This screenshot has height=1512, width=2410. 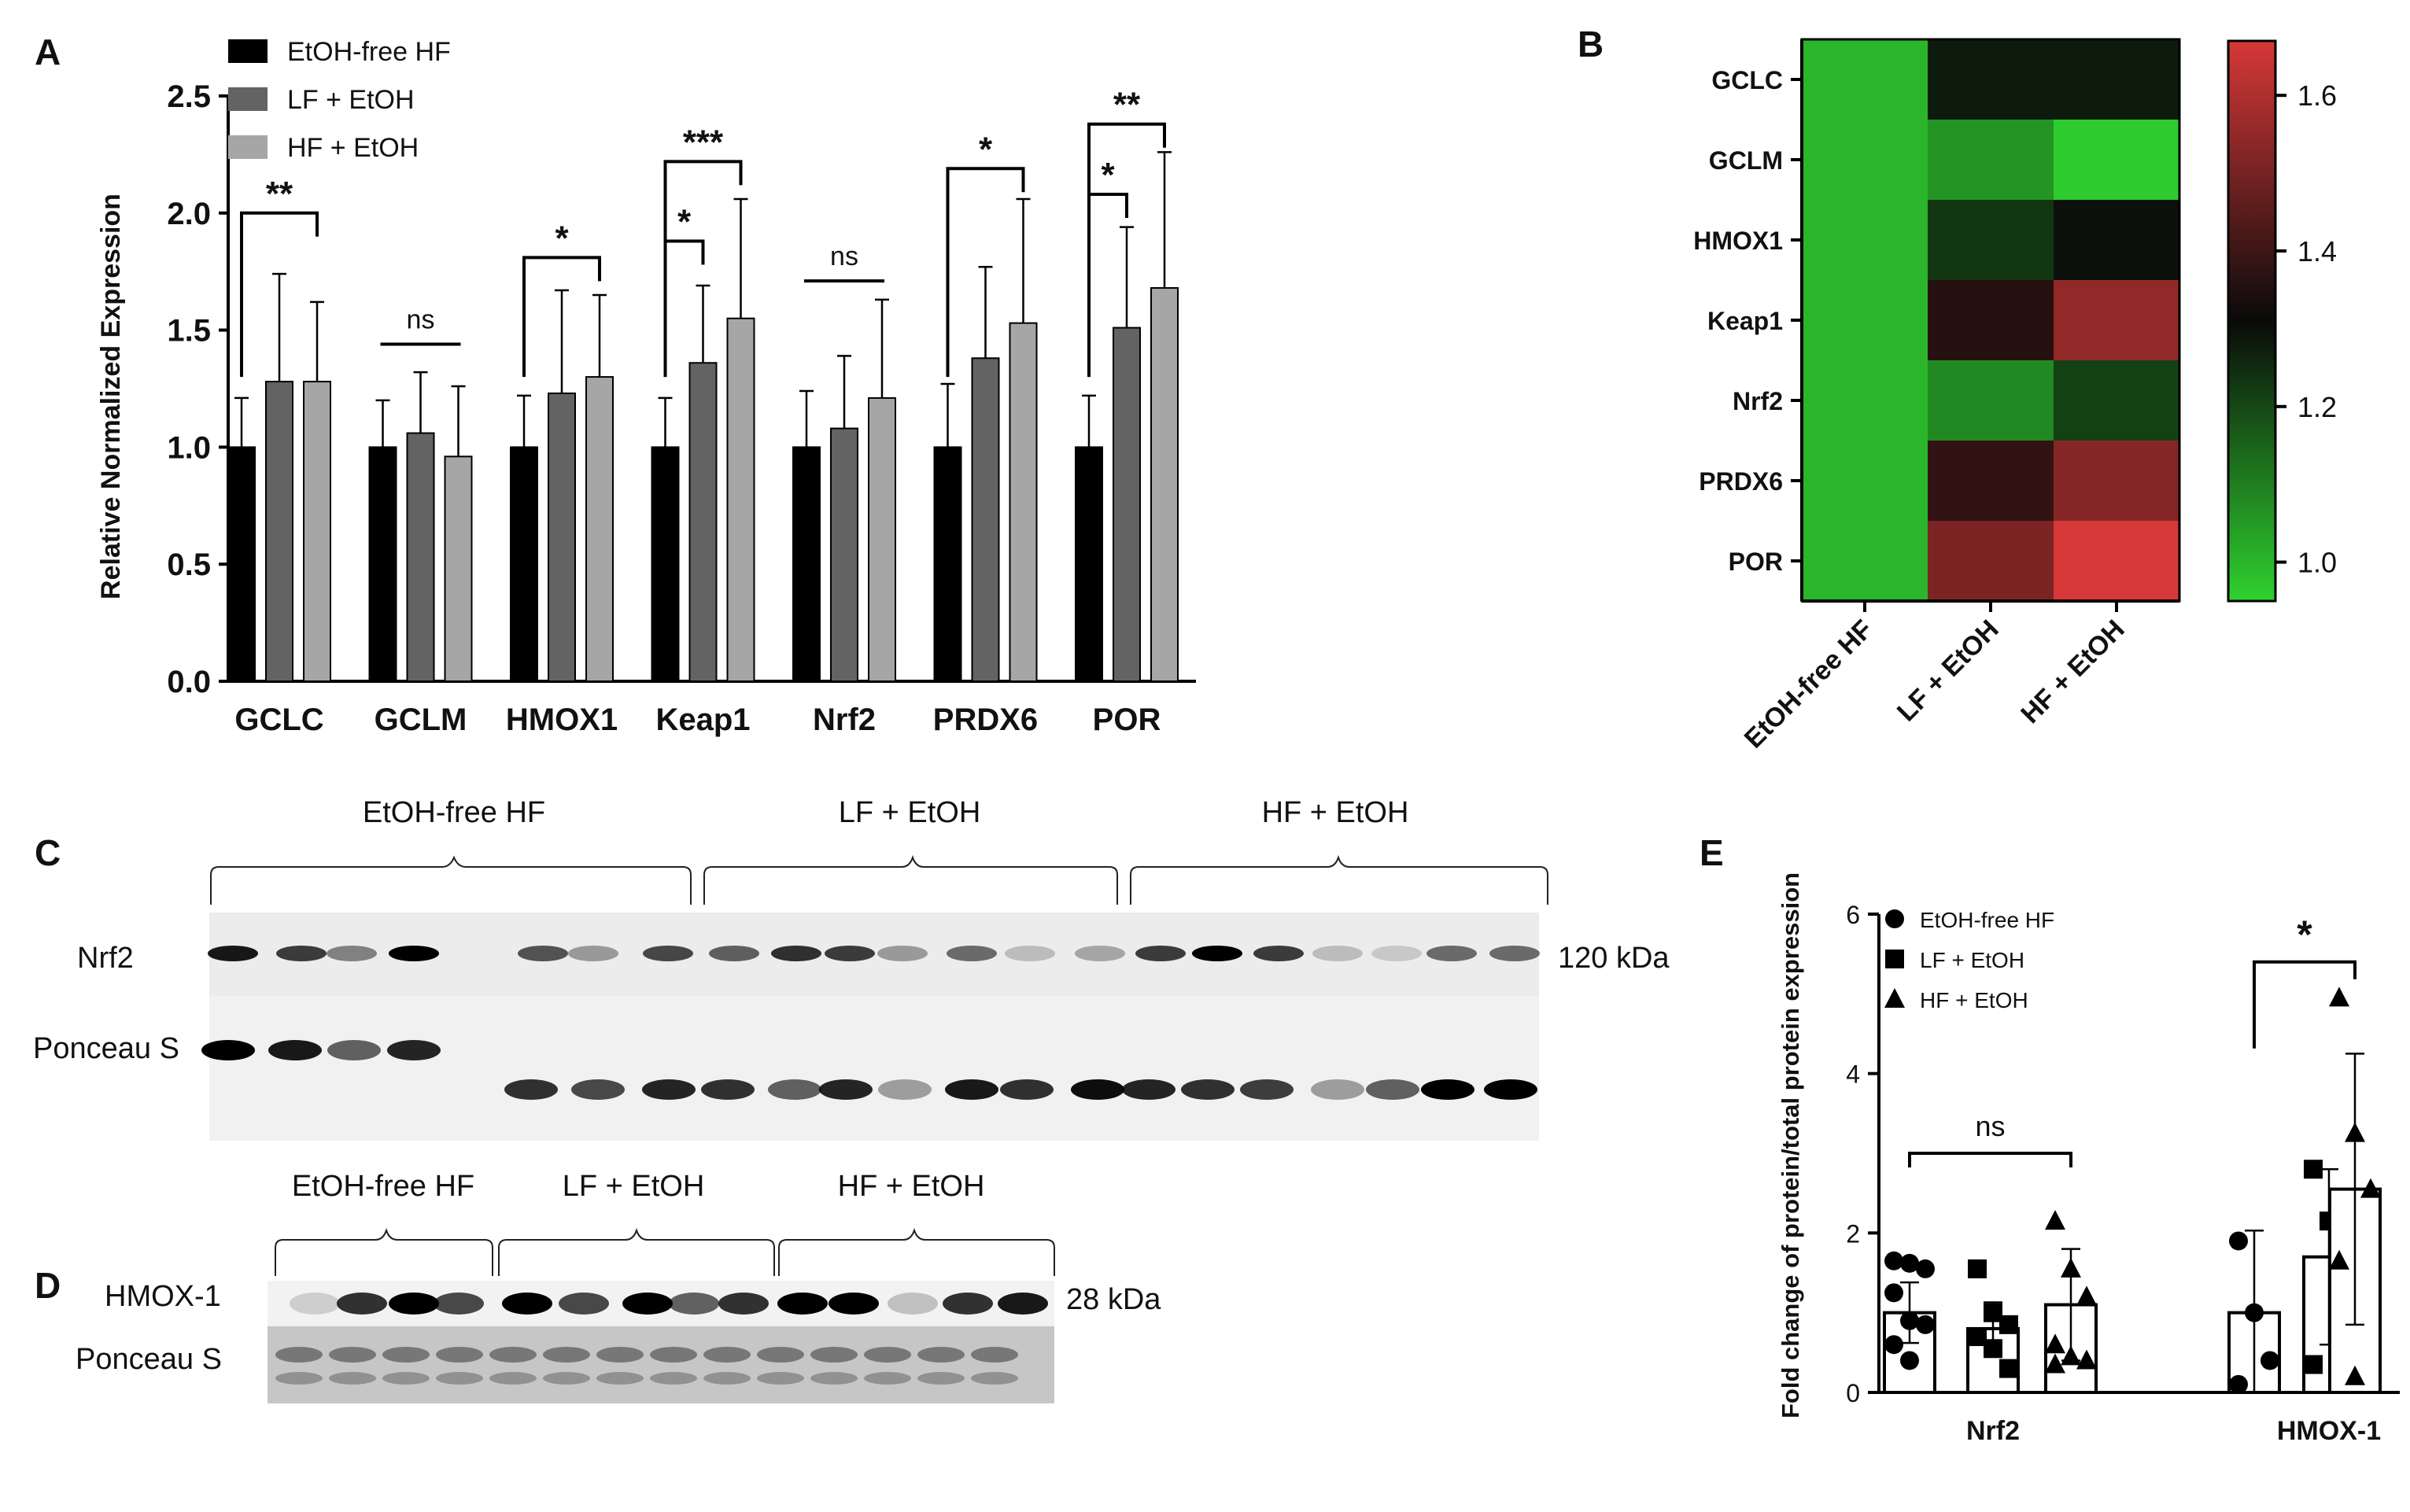 I want to click on blot-c-group-label: EtOH-free HF, so click(x=454, y=812).